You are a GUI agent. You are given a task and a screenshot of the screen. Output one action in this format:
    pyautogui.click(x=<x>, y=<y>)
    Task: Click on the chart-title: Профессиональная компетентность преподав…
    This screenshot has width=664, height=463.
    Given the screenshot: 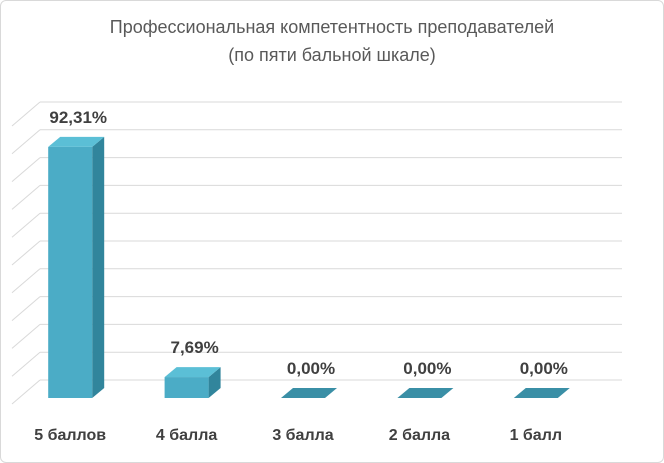 What is the action you would take?
    pyautogui.click(x=332, y=27)
    